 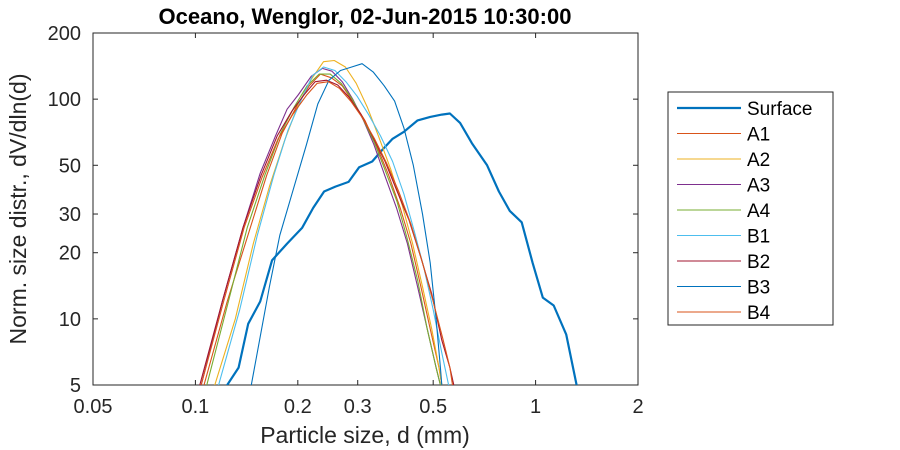 I want to click on x-axis-title: Particle size, d (mm), so click(x=365, y=435).